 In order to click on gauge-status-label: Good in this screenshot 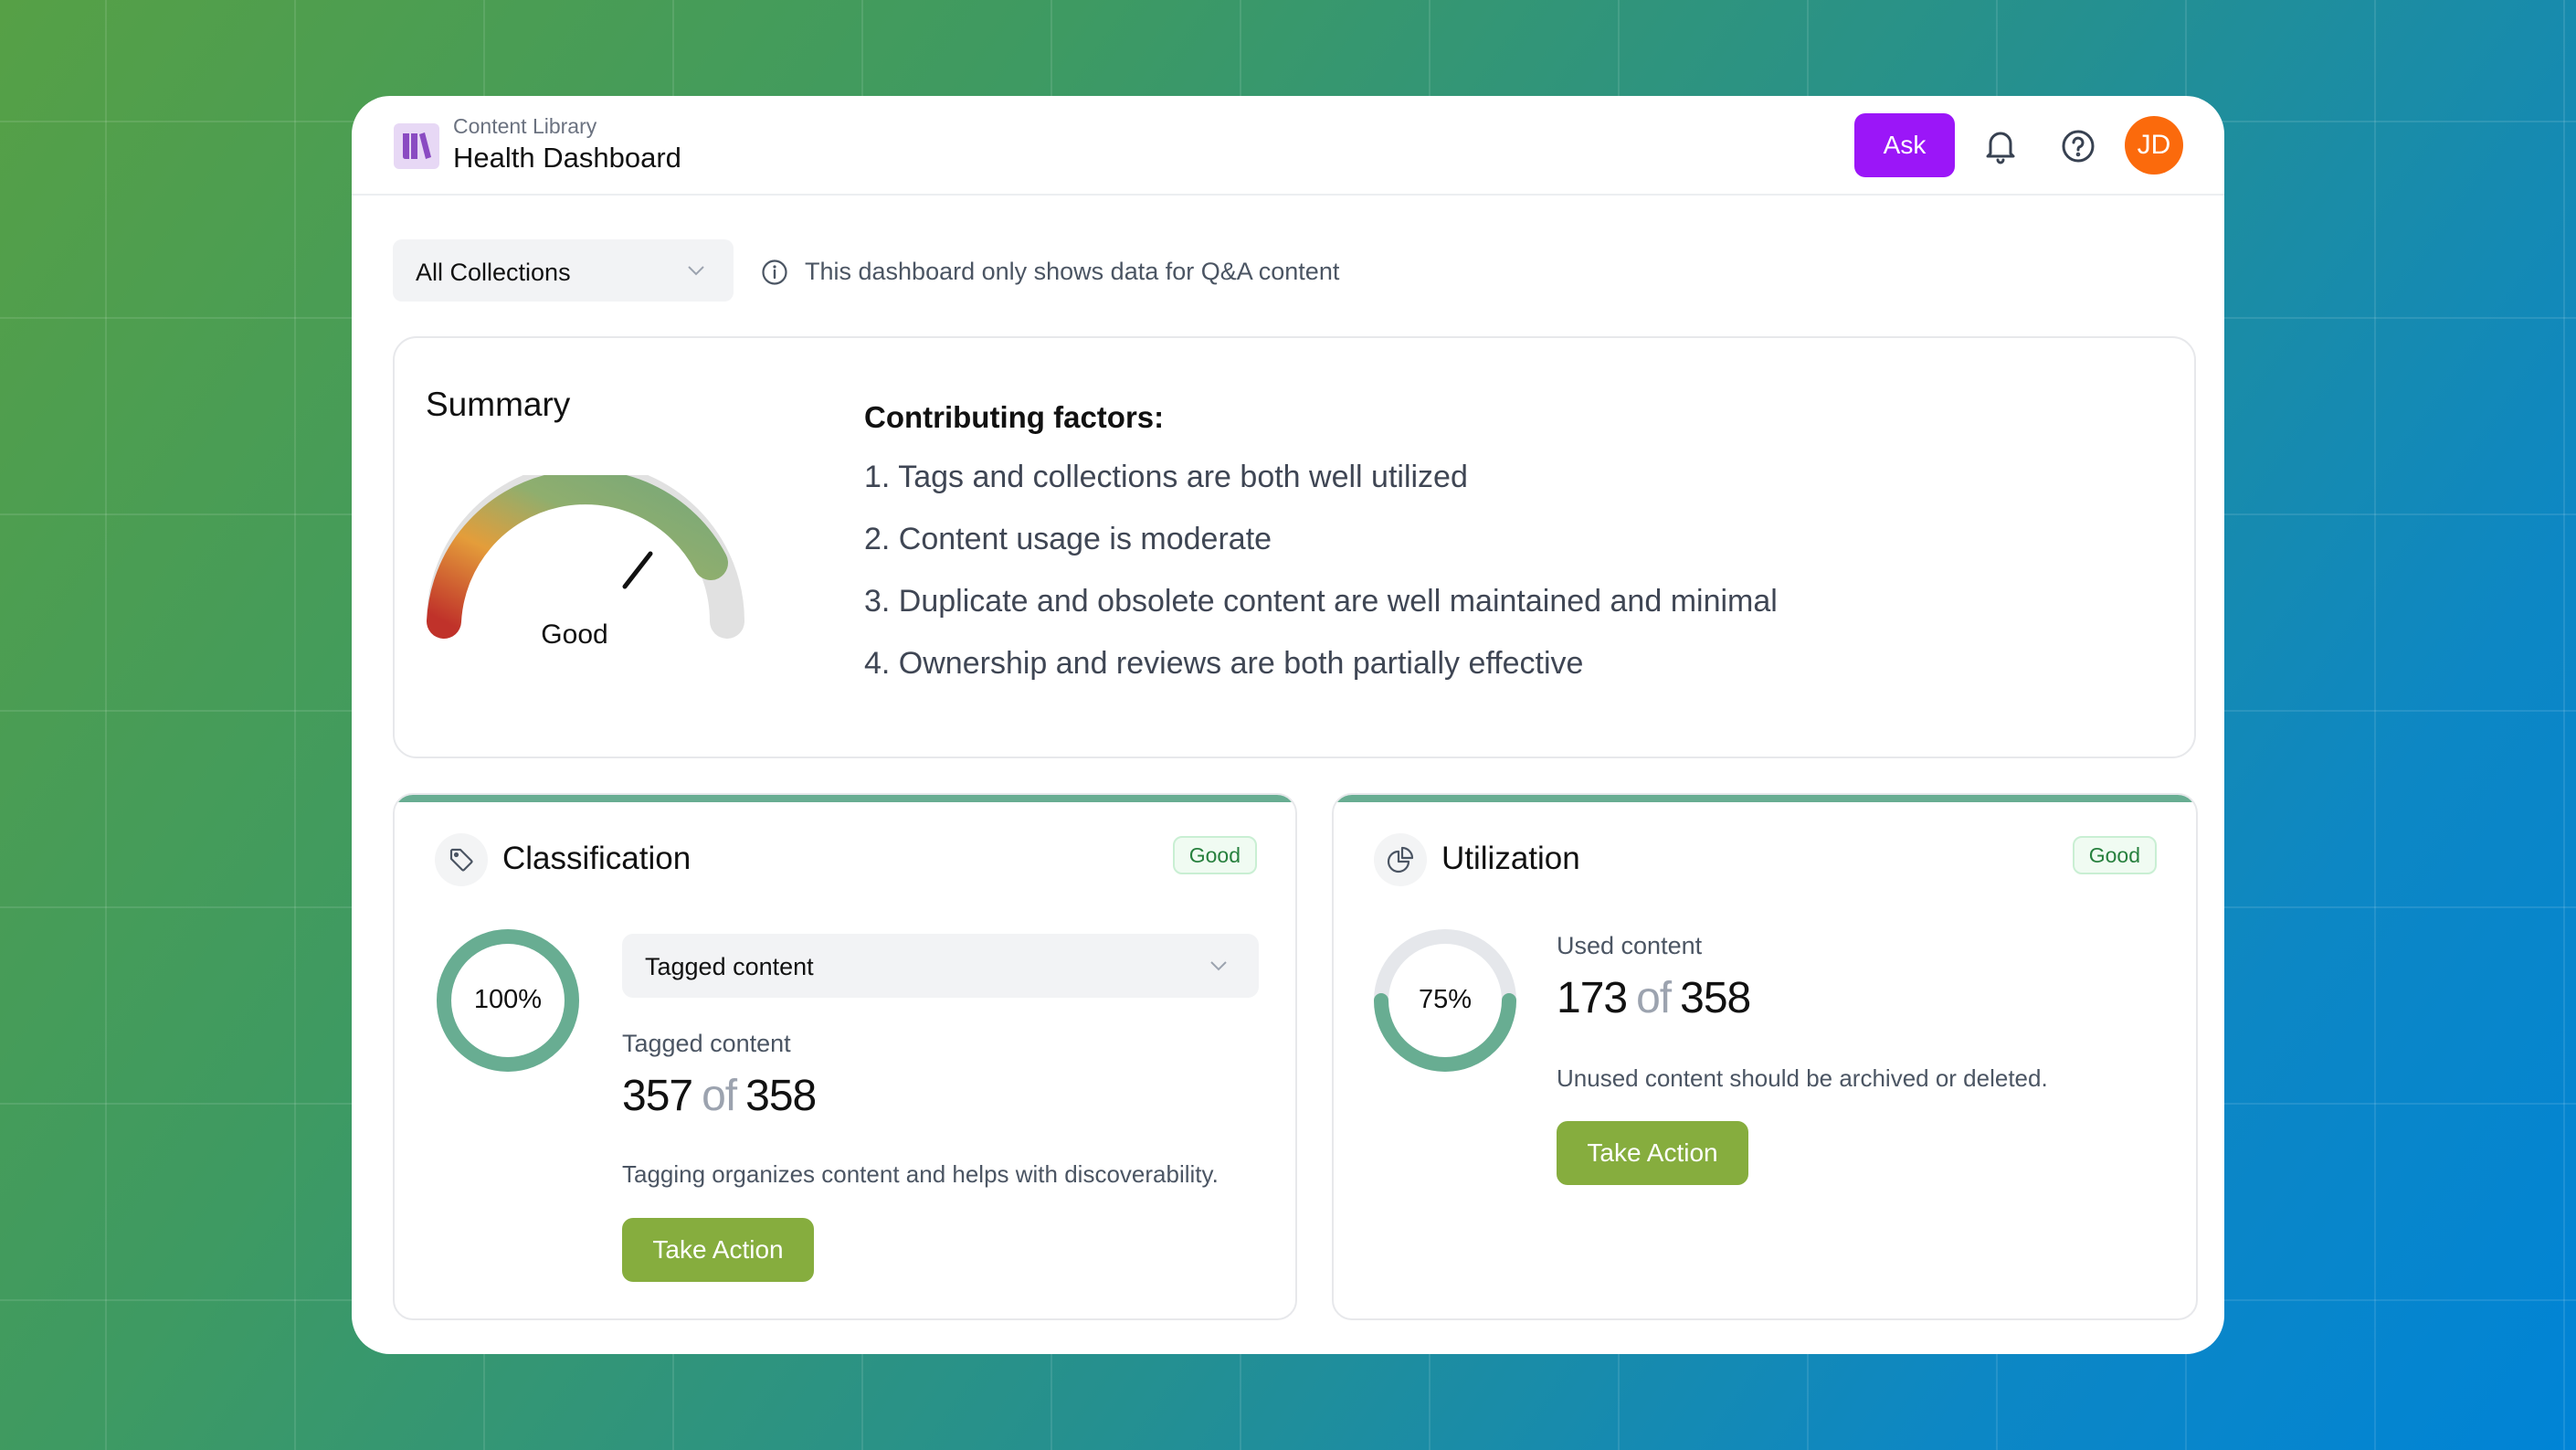, I will do `click(574, 634)`.